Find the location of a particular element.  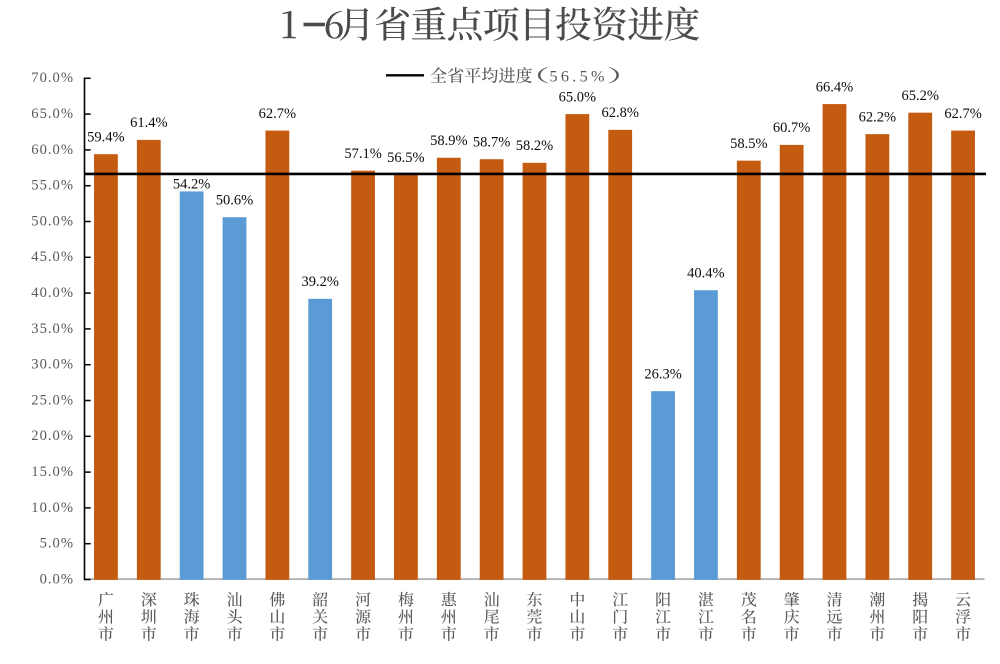

svg-text: 57.1% is located at coordinates (362, 154).